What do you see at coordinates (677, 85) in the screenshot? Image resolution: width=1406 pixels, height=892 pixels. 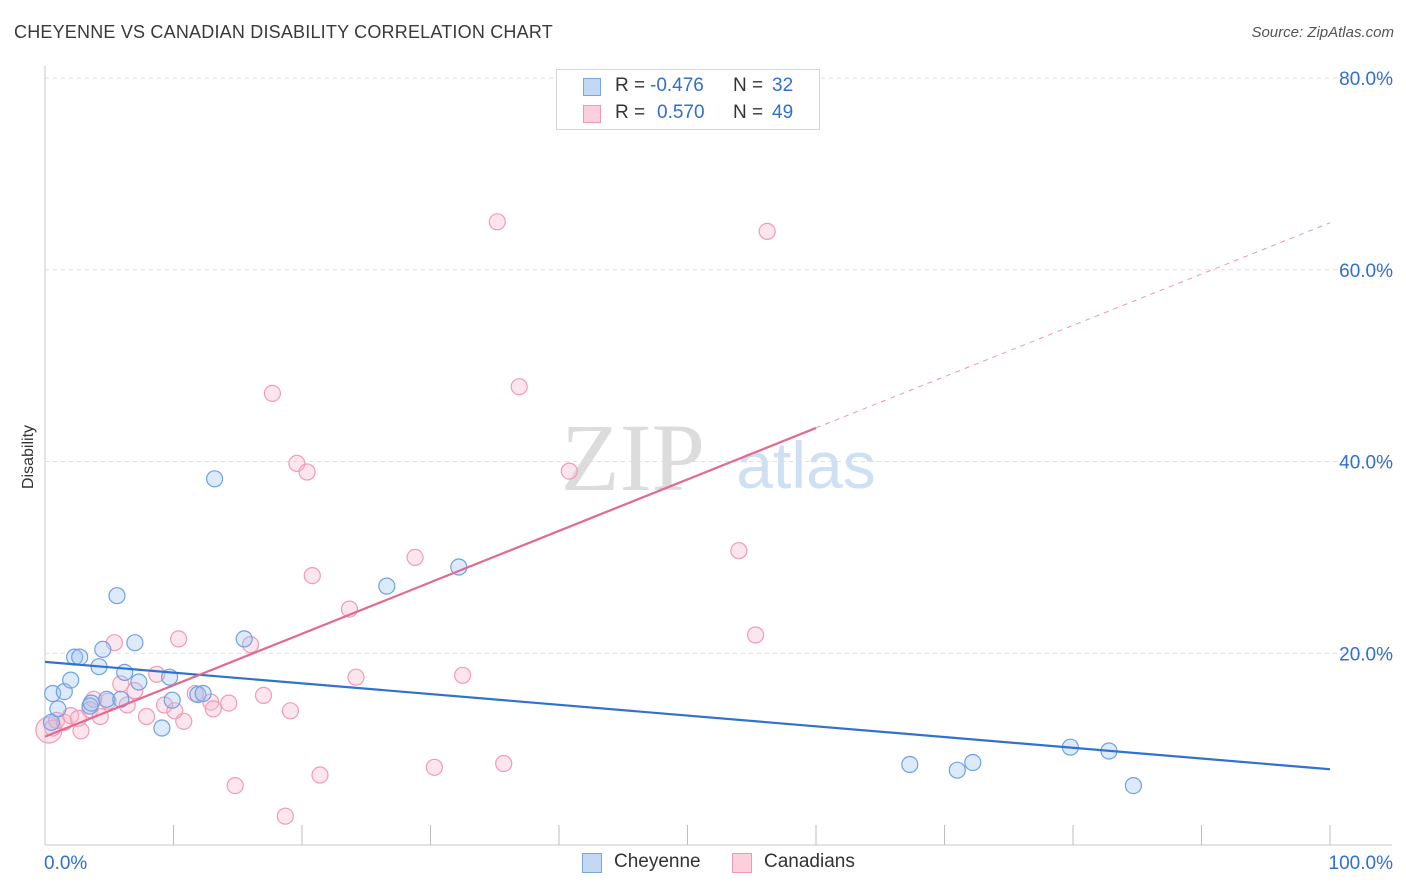 I see `r-value: -0.476` at bounding box center [677, 85].